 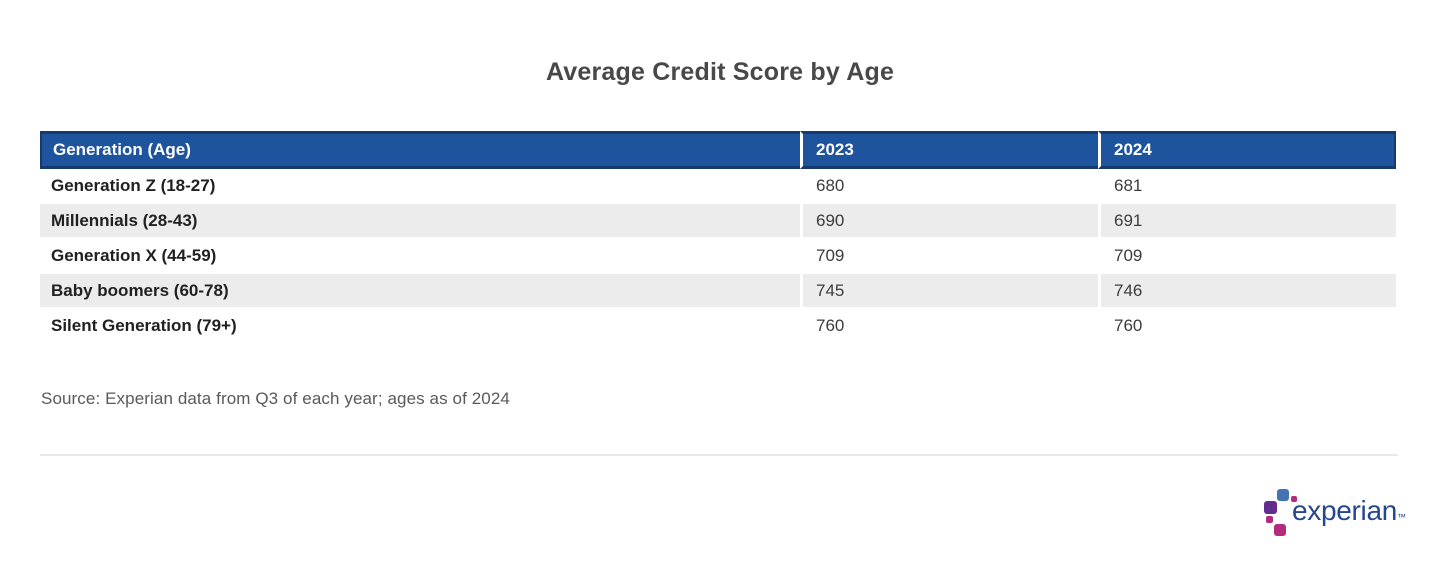 I want to click on logo-square-blue, so click(x=1283, y=495).